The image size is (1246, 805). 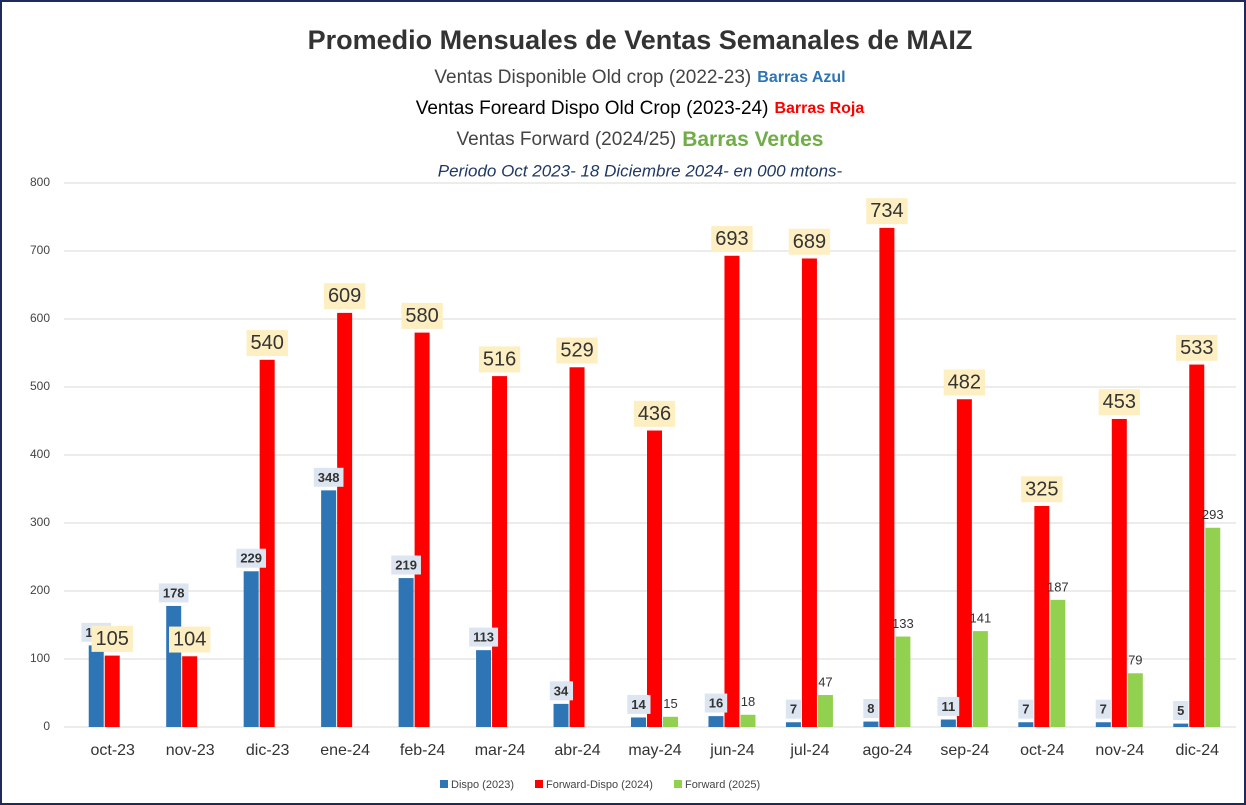 I want to click on data-label: 293, so click(x=1213, y=514).